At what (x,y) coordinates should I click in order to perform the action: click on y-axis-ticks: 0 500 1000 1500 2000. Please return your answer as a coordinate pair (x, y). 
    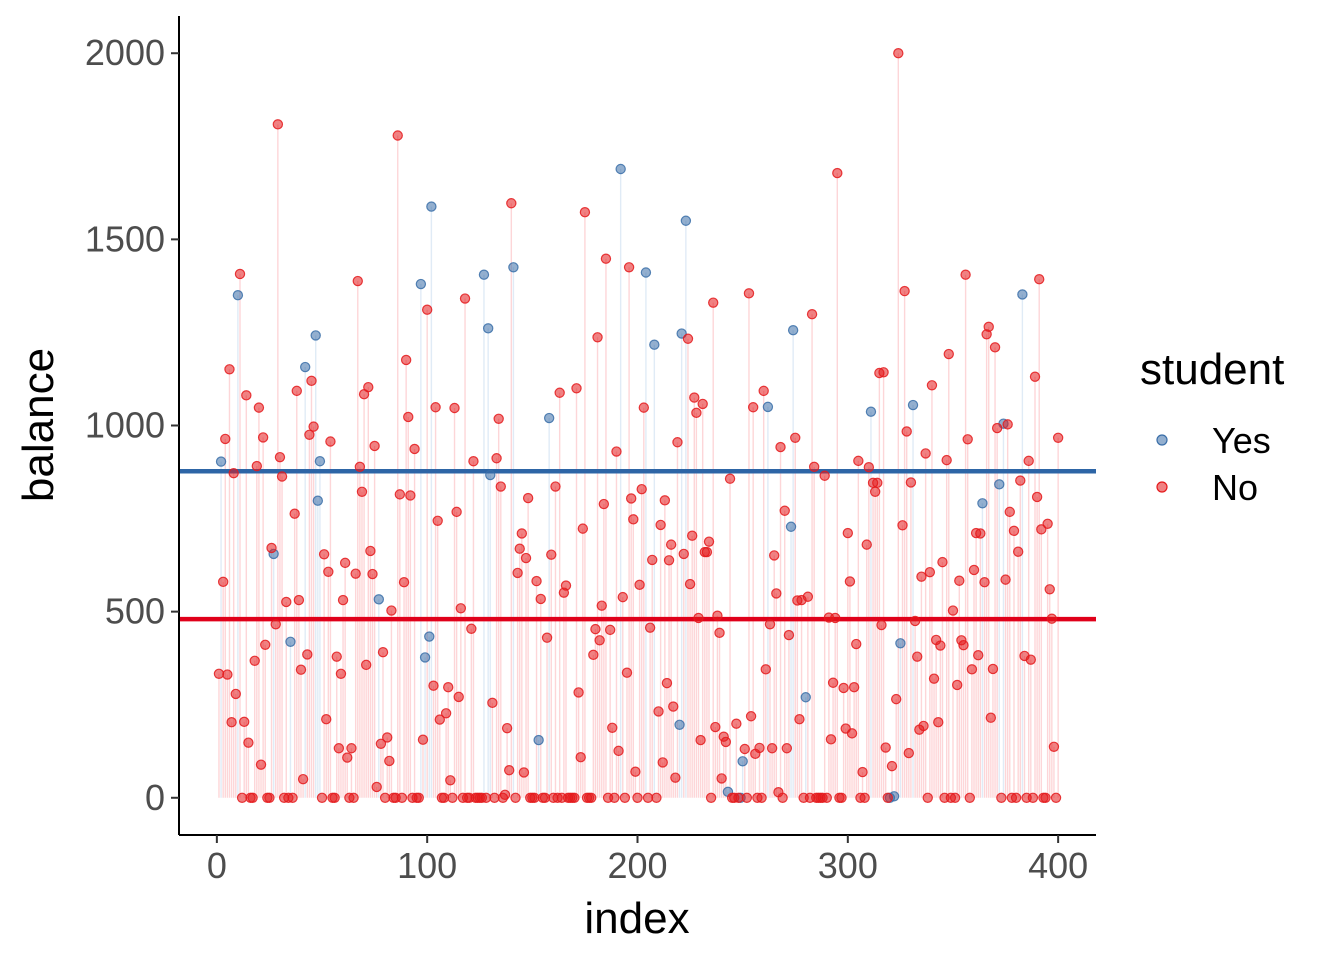
    Looking at the image, I should click on (132, 425).